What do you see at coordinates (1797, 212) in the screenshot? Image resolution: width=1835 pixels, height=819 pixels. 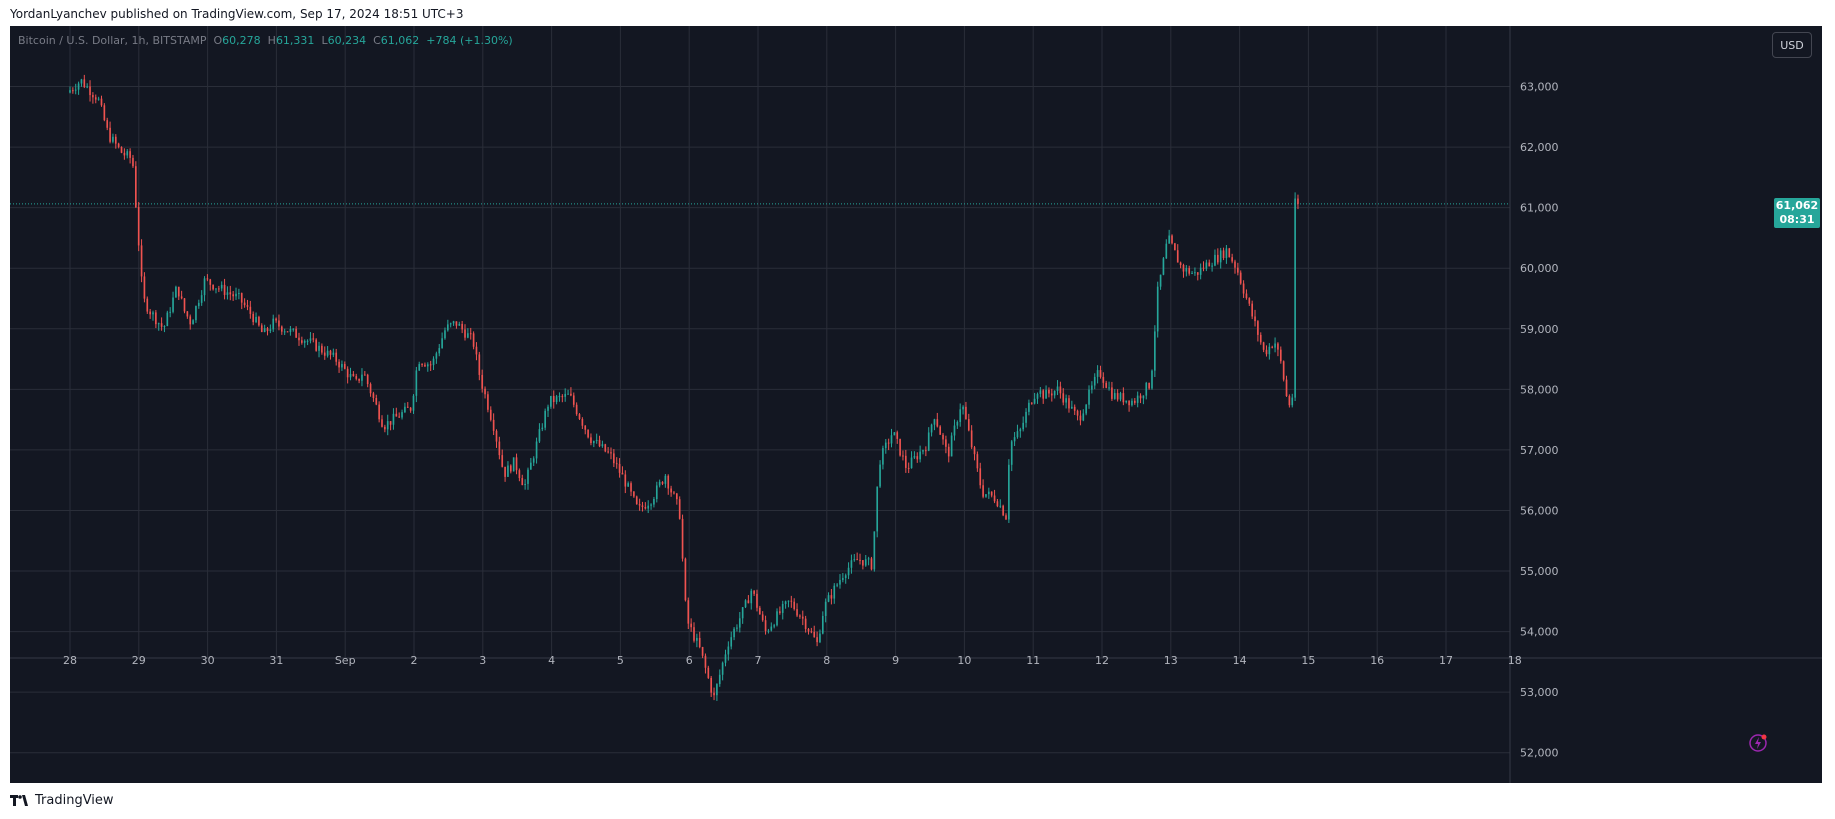 I see `last-price-tag: 61,062 08:31` at bounding box center [1797, 212].